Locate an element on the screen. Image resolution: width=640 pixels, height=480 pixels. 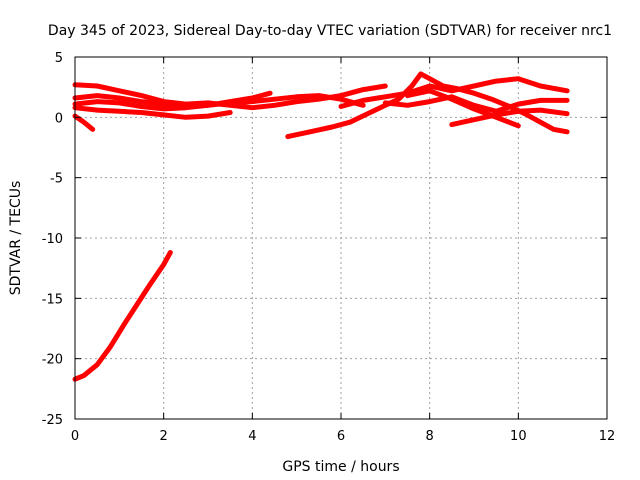
series-line-s6 is located at coordinates (84, 122).